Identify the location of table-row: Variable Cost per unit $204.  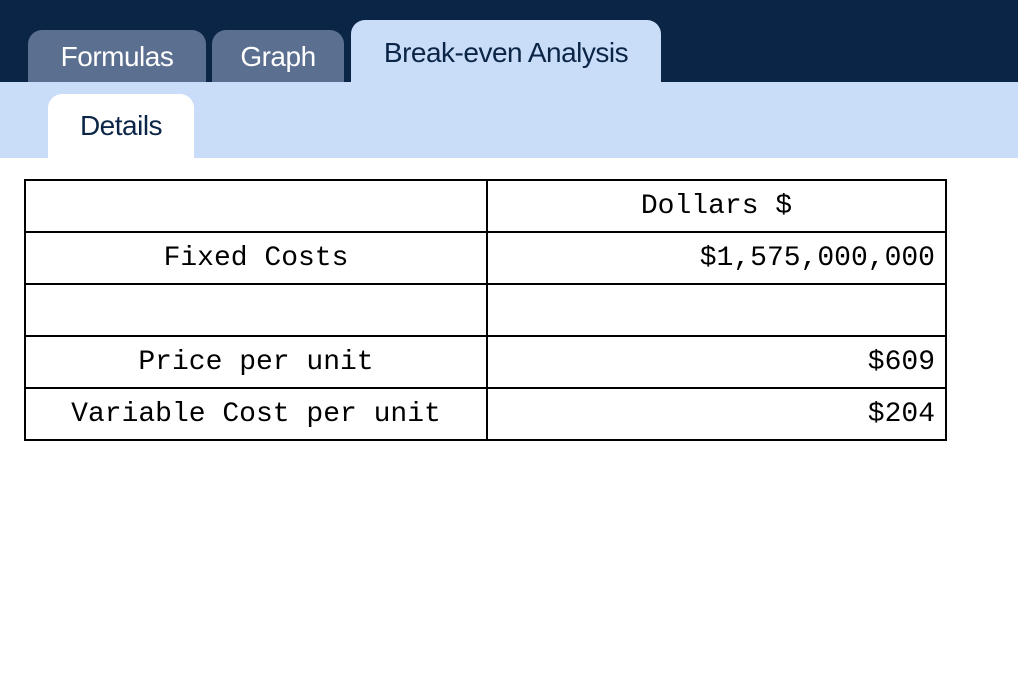
(485, 414).